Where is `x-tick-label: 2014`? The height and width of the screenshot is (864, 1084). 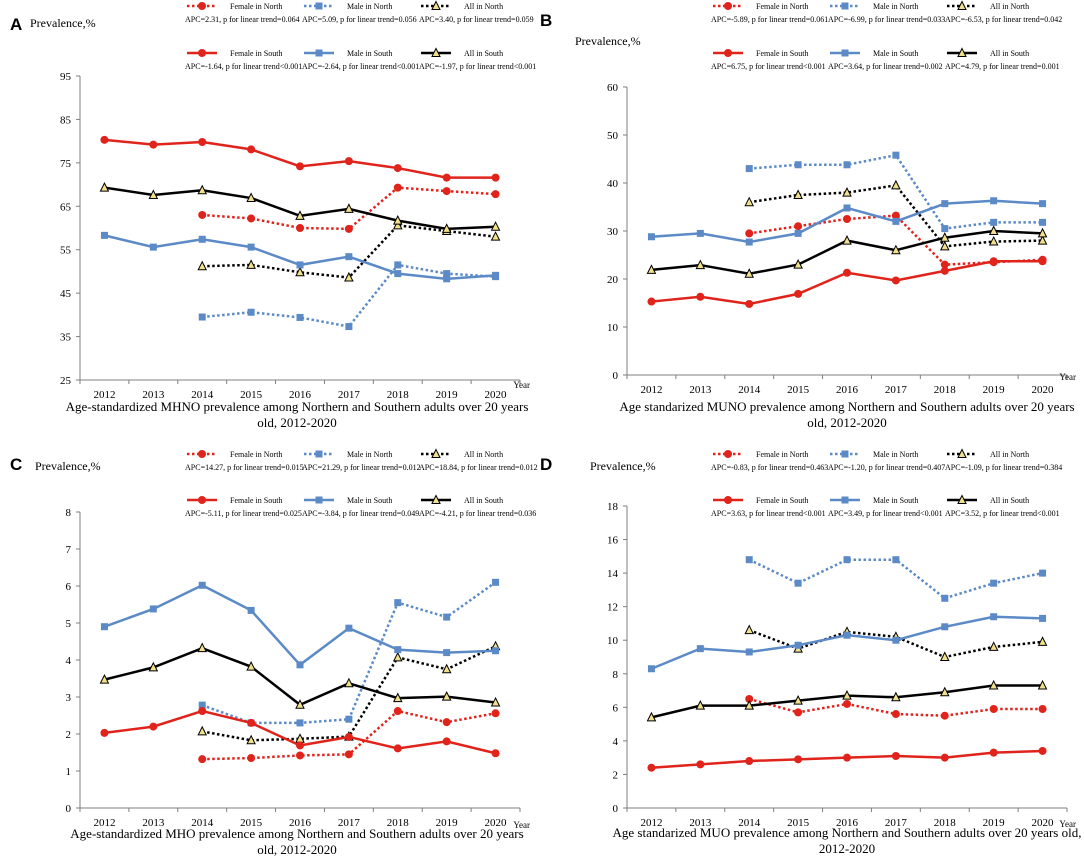
x-tick-label: 2014 is located at coordinates (749, 823).